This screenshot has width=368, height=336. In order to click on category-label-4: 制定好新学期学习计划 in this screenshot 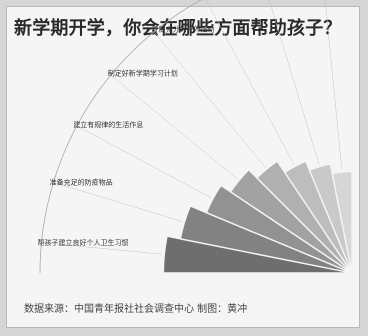, I will do `click(143, 73)`.